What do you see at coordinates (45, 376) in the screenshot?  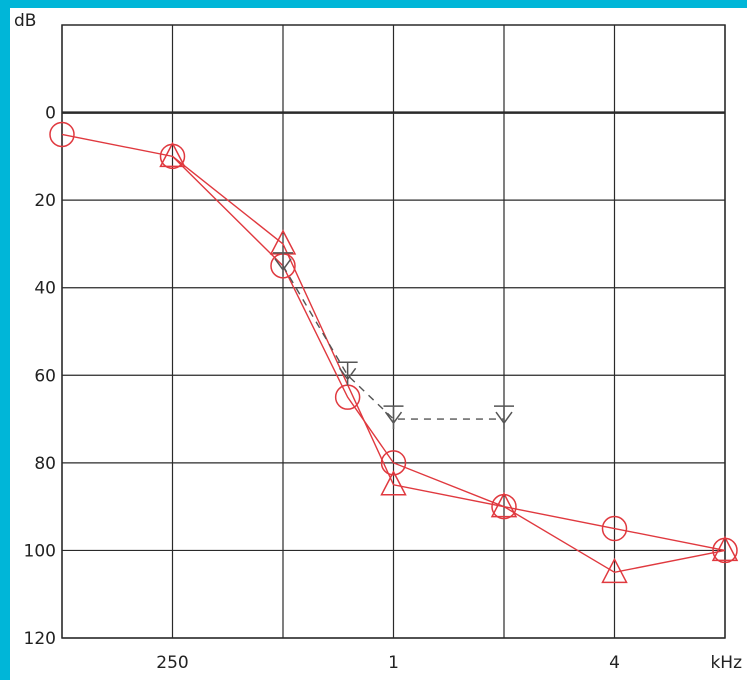 I see `y-tick-label-60: 60` at bounding box center [45, 376].